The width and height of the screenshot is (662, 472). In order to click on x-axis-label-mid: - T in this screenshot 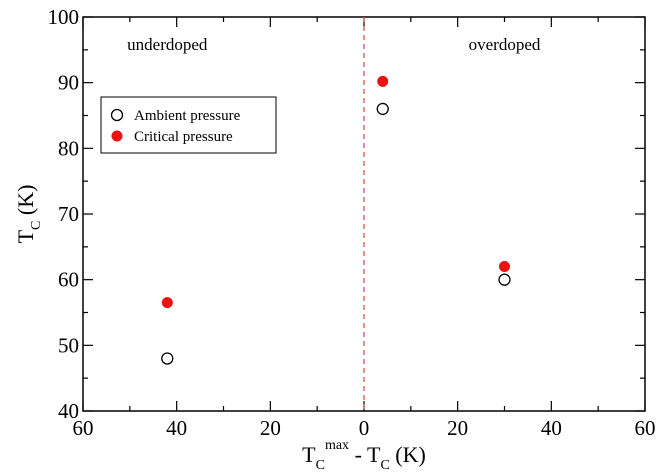, I will do `click(365, 454)`.